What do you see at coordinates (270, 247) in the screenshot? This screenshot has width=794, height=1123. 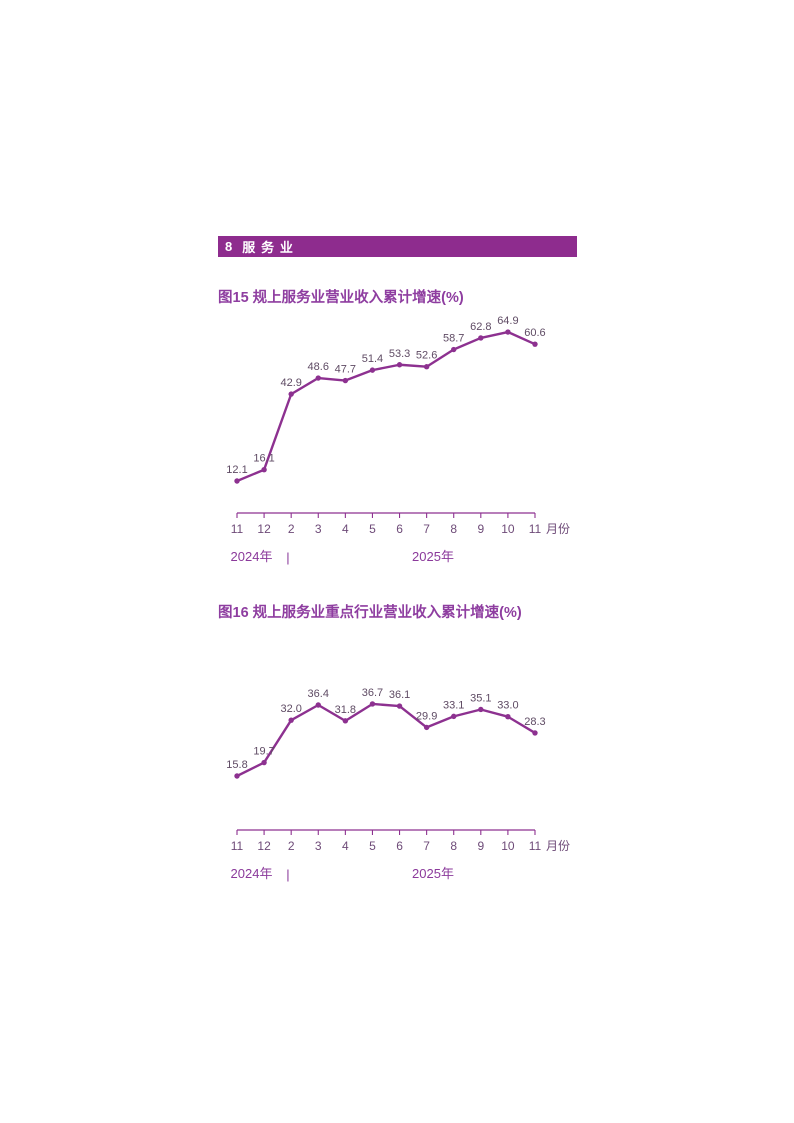 I see `section-title-label: 服务业` at bounding box center [270, 247].